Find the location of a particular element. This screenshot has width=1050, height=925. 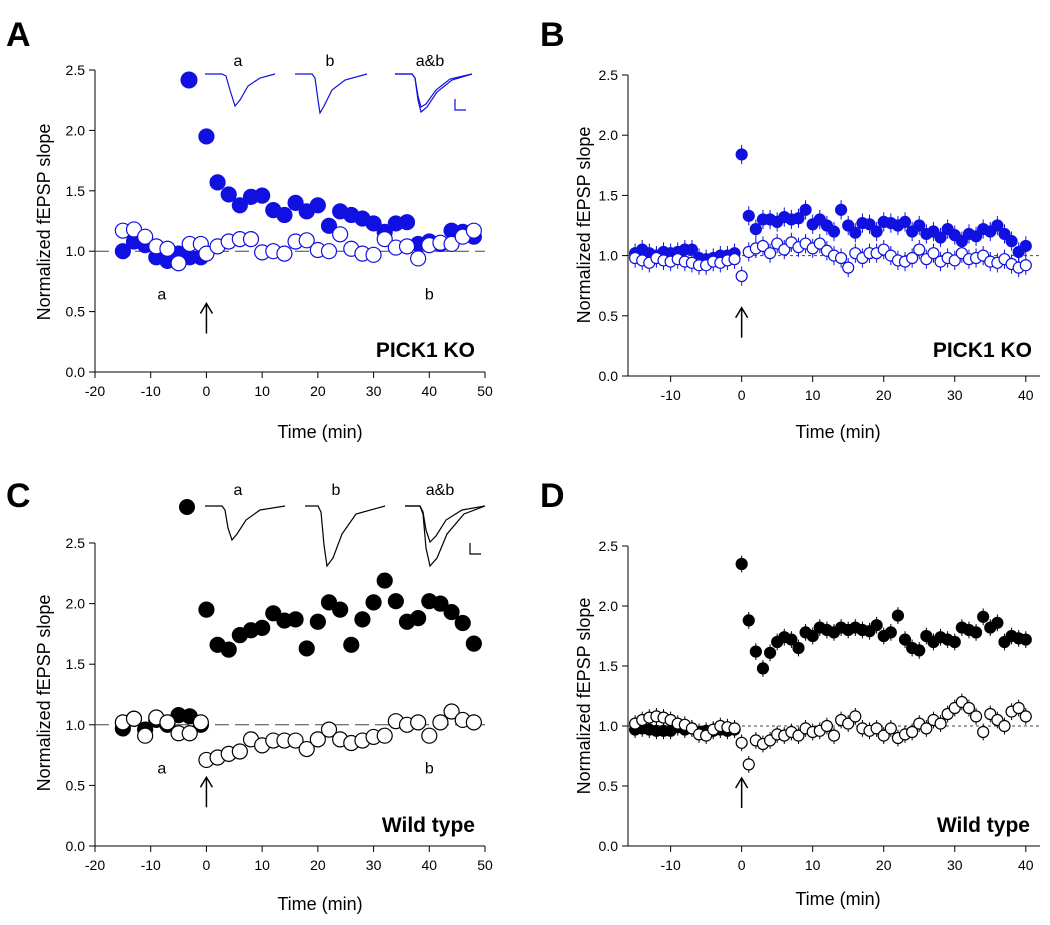

trace-label-b: b is located at coordinates (330, 61).